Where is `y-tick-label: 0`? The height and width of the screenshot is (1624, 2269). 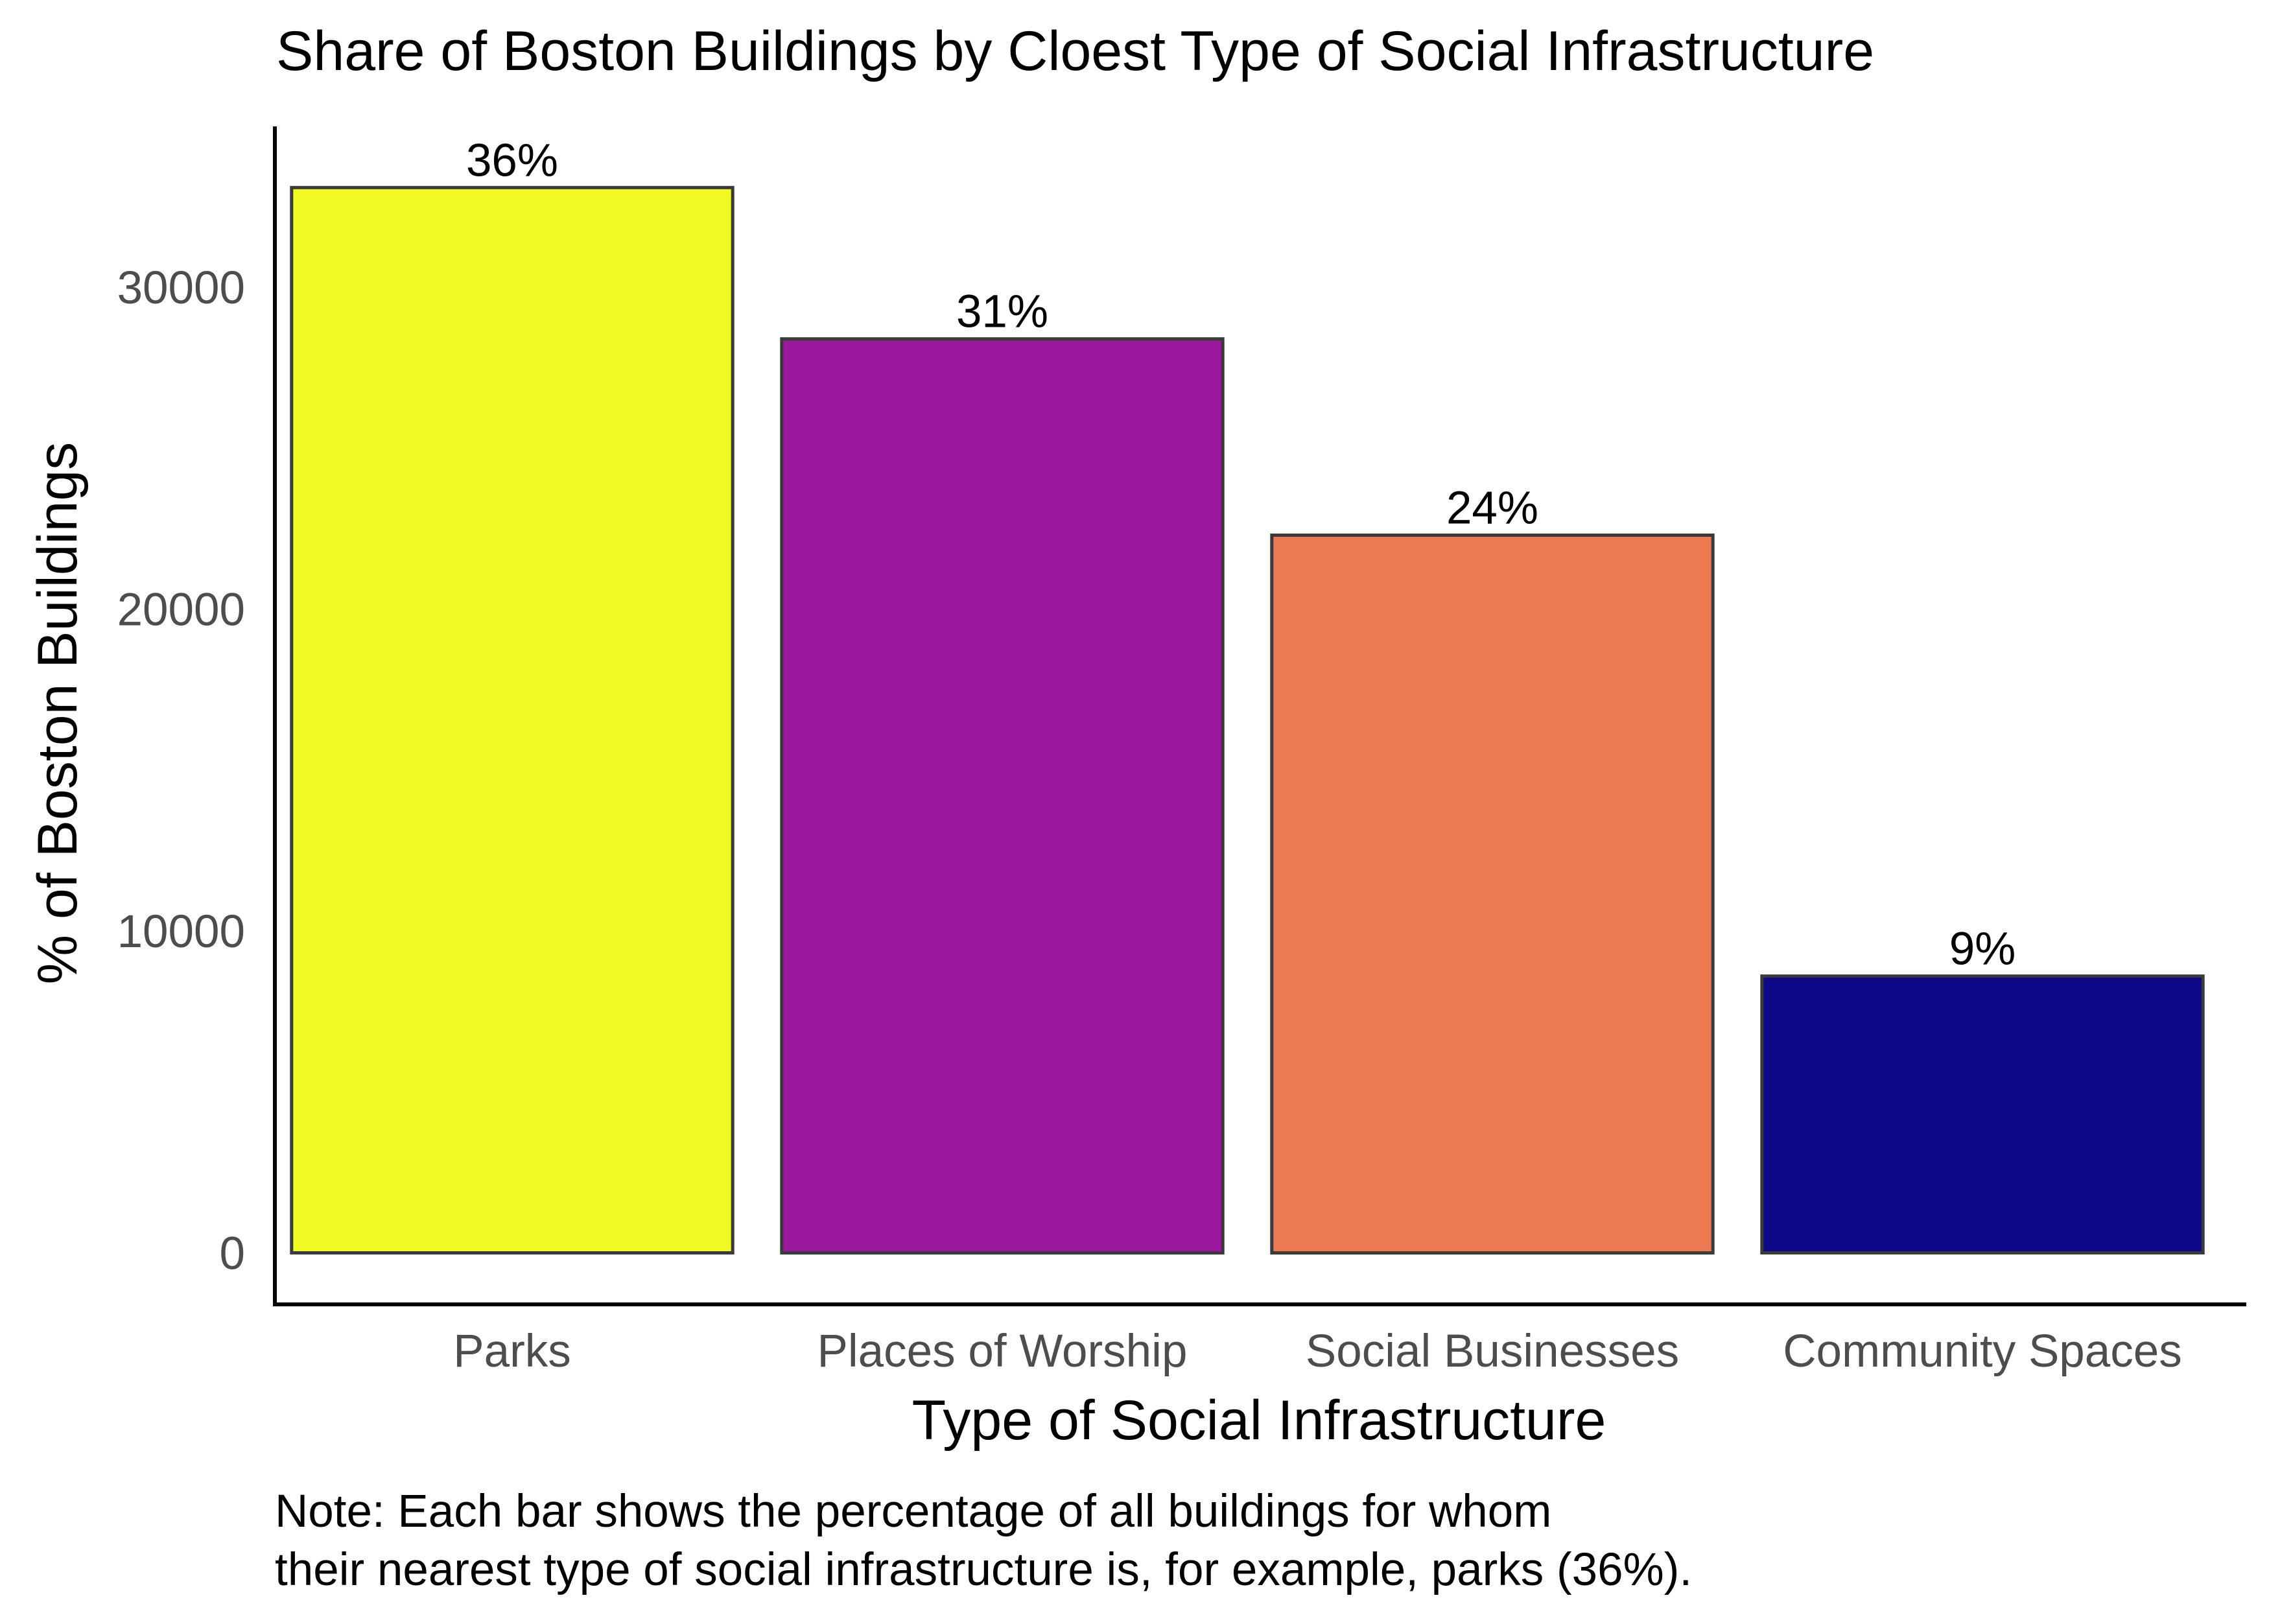 y-tick-label: 0 is located at coordinates (233, 1255).